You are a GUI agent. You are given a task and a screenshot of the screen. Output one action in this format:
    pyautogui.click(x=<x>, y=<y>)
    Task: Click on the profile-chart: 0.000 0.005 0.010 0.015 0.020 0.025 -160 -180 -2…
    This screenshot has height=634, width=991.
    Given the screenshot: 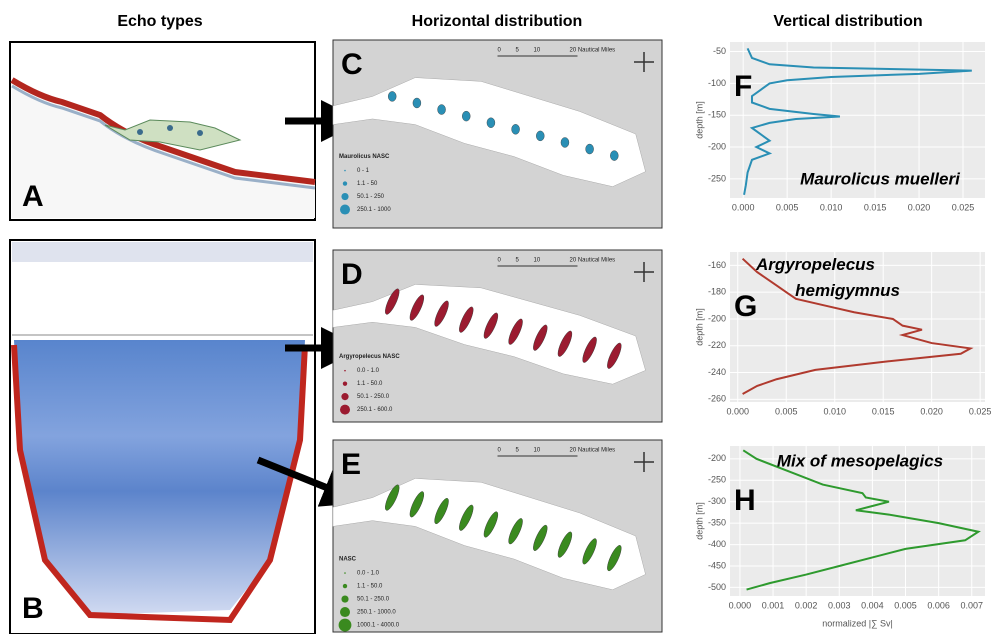 What is the action you would take?
    pyautogui.click(x=842, y=334)
    